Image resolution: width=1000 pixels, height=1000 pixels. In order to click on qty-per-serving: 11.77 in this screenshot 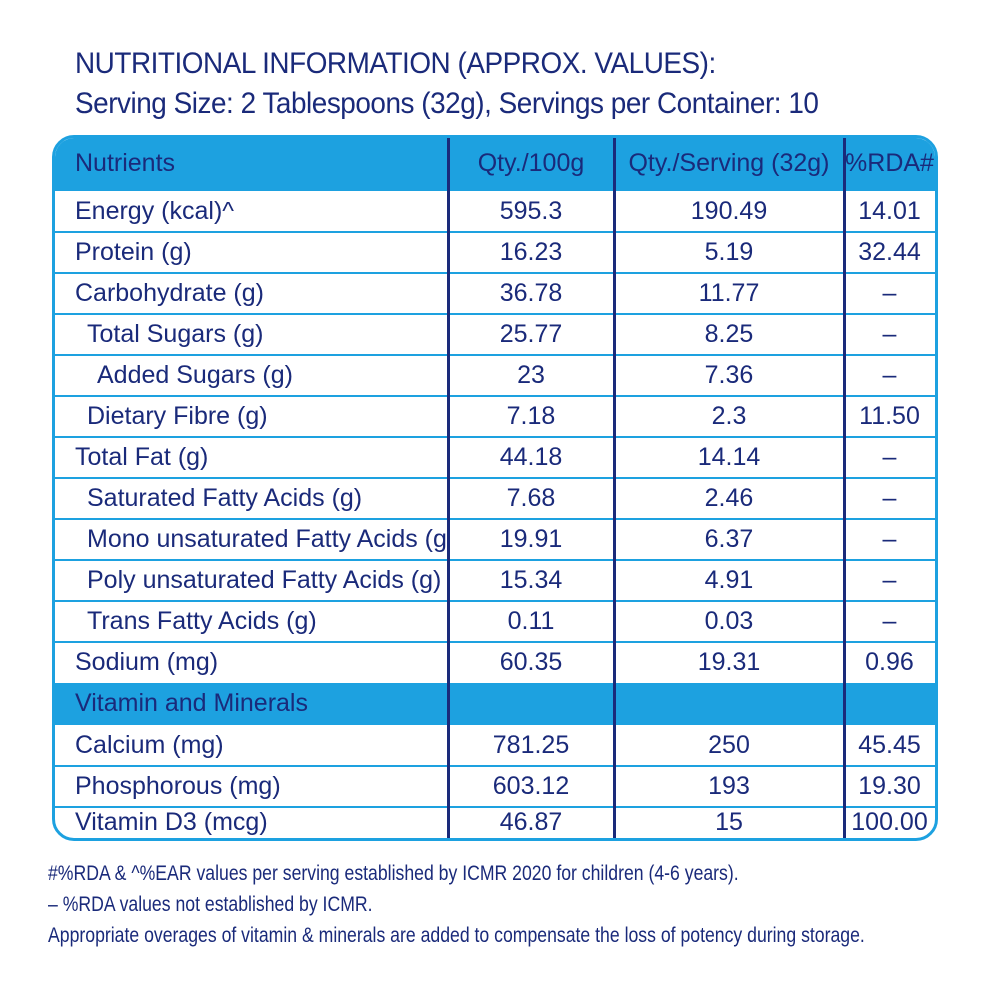, I will do `click(729, 293)`.